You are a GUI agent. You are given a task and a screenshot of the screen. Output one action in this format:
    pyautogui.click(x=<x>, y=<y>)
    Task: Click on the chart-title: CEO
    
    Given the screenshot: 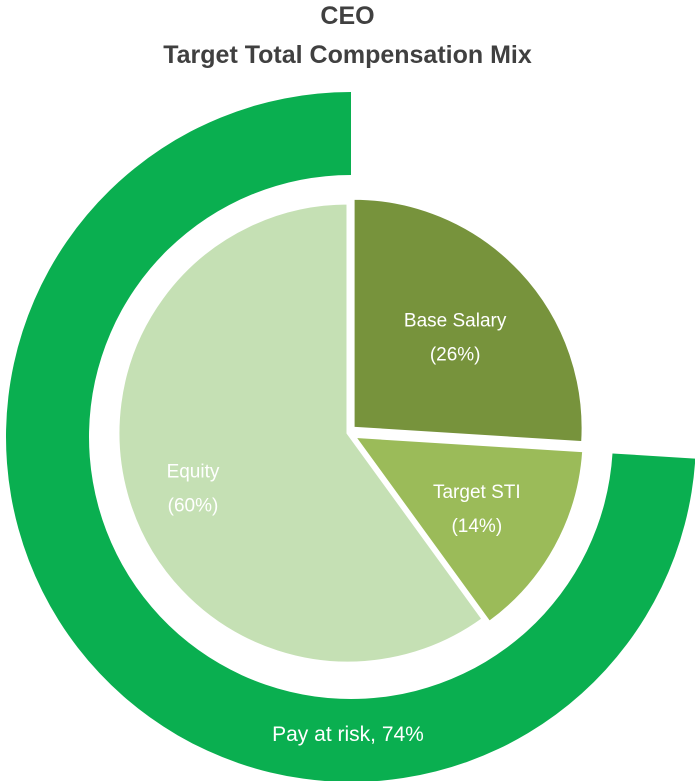 What is the action you would take?
    pyautogui.click(x=347, y=16)
    